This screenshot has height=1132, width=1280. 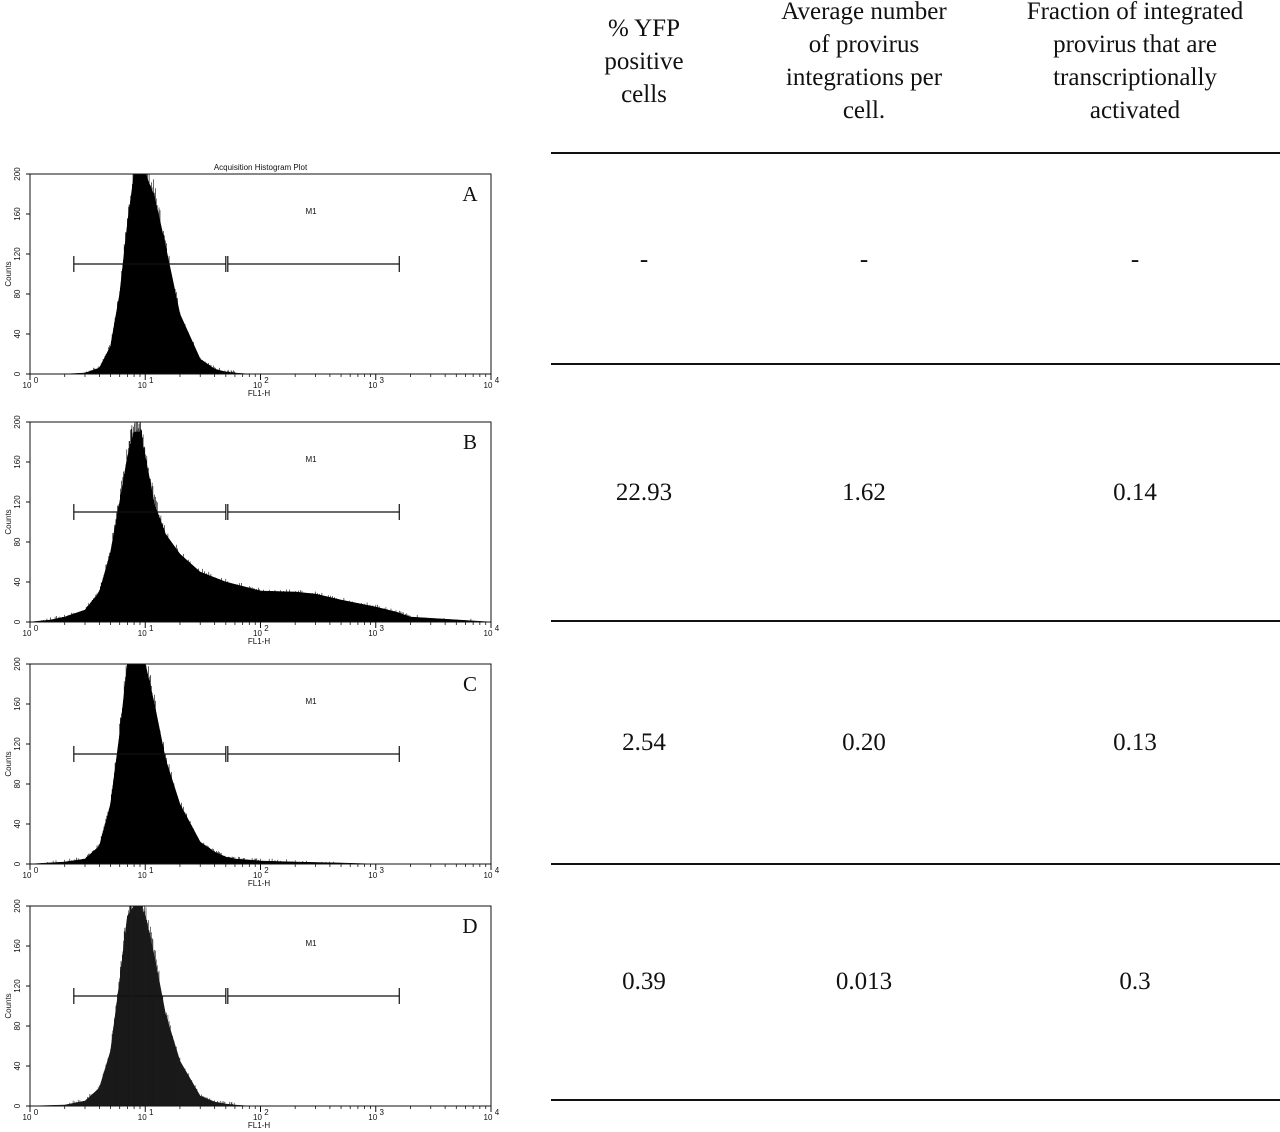 I want to click on cell-b-fraction: 0.14, so click(x=1135, y=492).